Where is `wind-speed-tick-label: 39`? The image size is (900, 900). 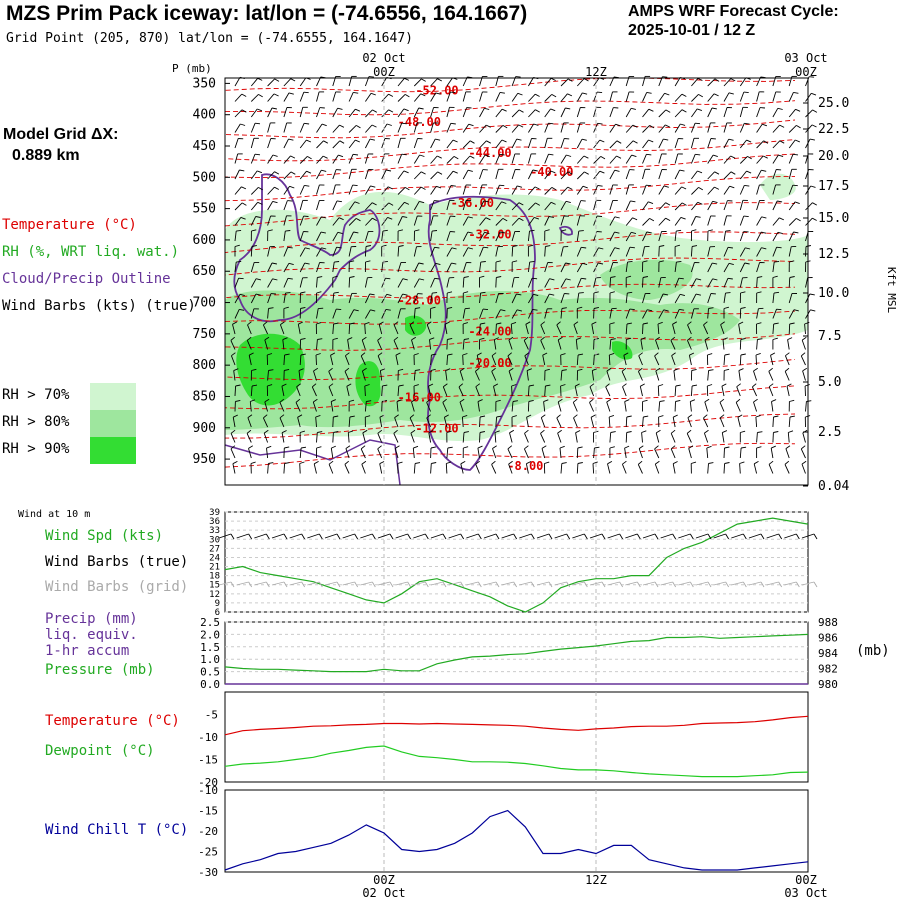 wind-speed-tick-label: 39 is located at coordinates (214, 513).